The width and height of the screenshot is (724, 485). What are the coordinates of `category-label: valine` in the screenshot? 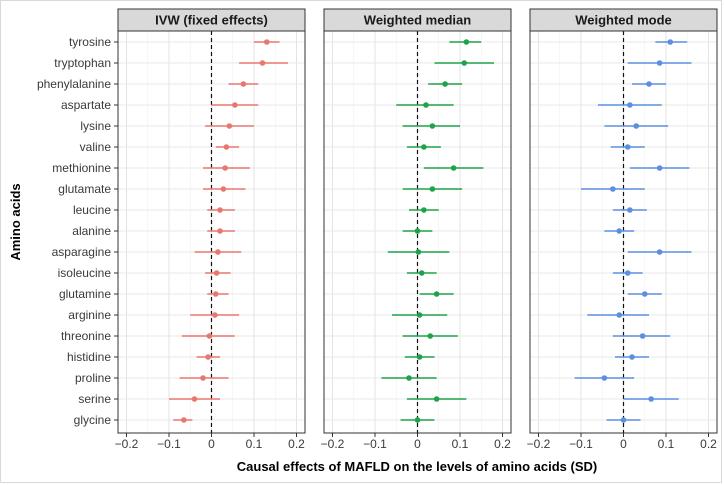 It's located at (96, 147).